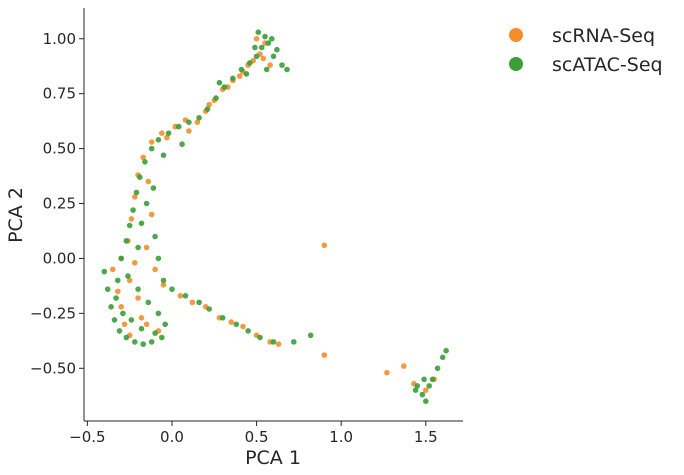 Image resolution: width=684 pixels, height=475 pixels. What do you see at coordinates (341, 437) in the screenshot?
I see `x-tick-label: 1.0` at bounding box center [341, 437].